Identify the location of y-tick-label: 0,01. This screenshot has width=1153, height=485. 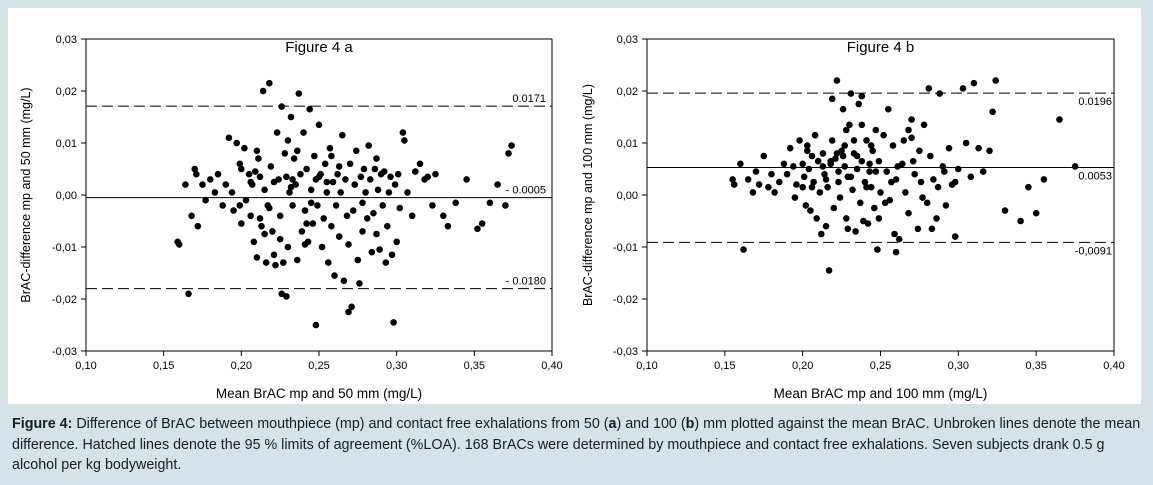
(627, 144).